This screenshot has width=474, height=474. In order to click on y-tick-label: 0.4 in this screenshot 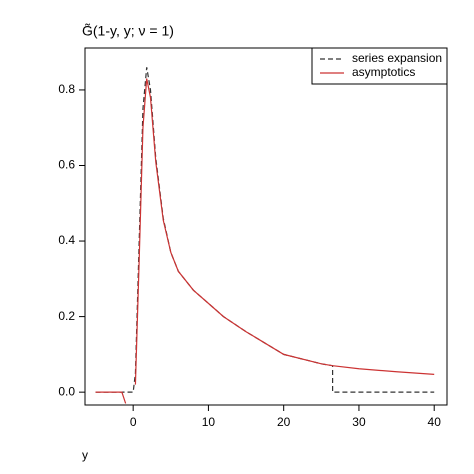, I will do `click(66, 240)`.